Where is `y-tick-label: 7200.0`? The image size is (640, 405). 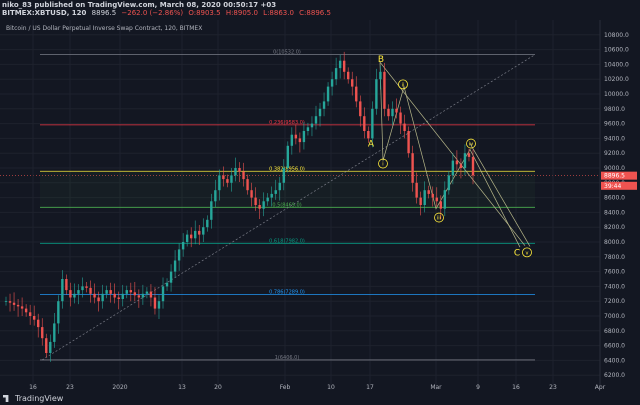 y-tick-label: 7200.0 is located at coordinates (614, 301).